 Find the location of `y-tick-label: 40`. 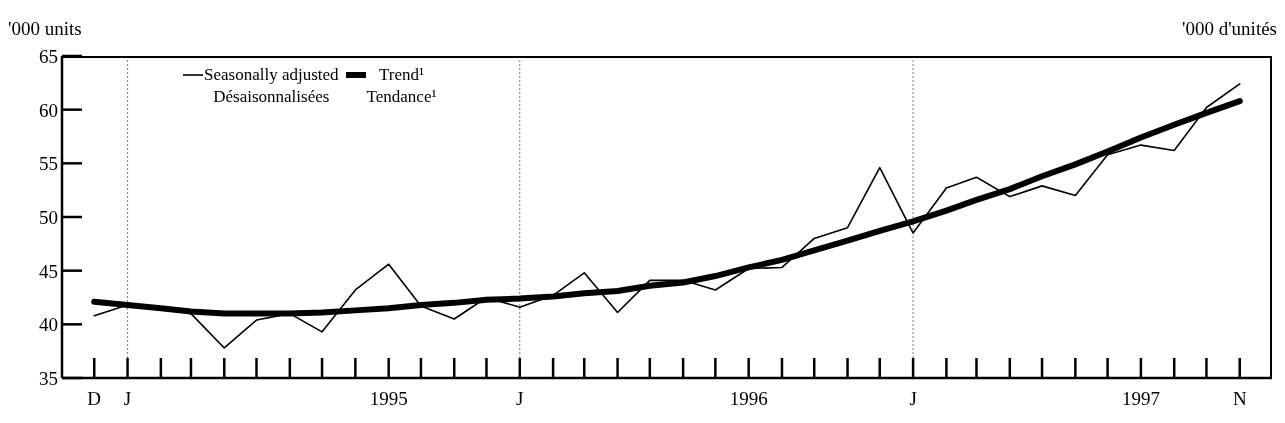

y-tick-label: 40 is located at coordinates (48, 325).